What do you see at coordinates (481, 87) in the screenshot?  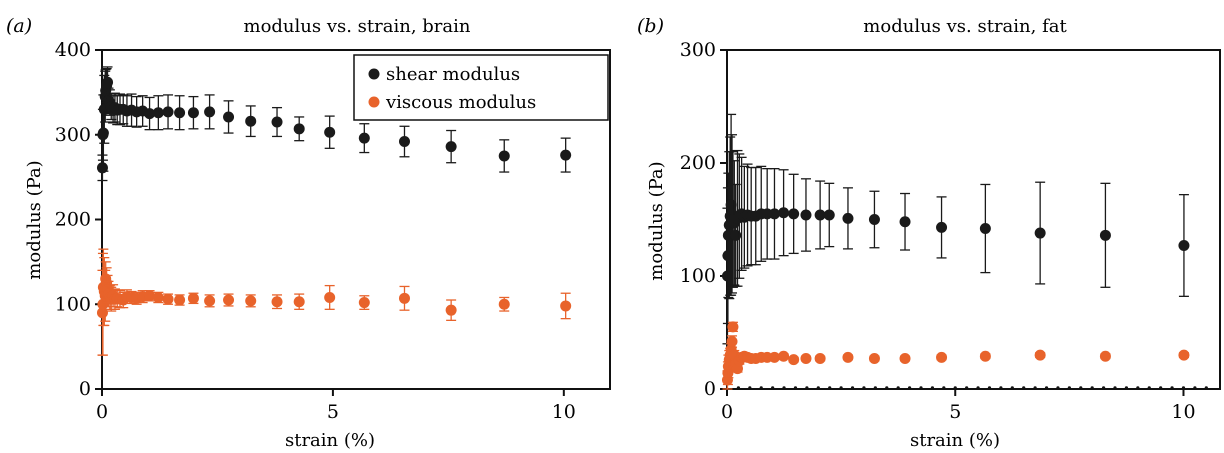 I see `legend-box` at bounding box center [481, 87].